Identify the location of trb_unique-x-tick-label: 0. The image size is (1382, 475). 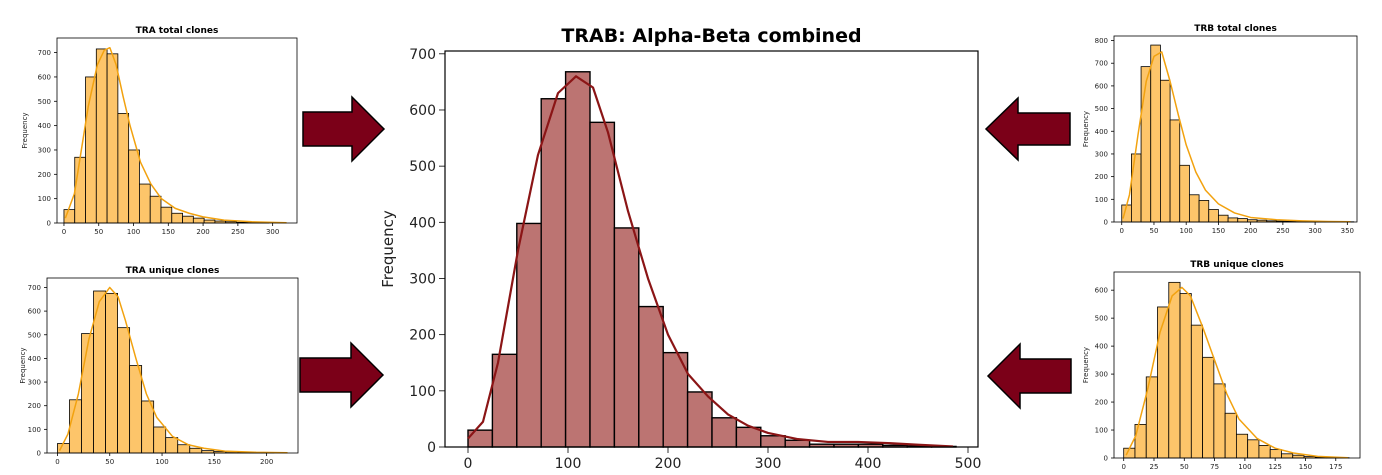
(1123, 467).